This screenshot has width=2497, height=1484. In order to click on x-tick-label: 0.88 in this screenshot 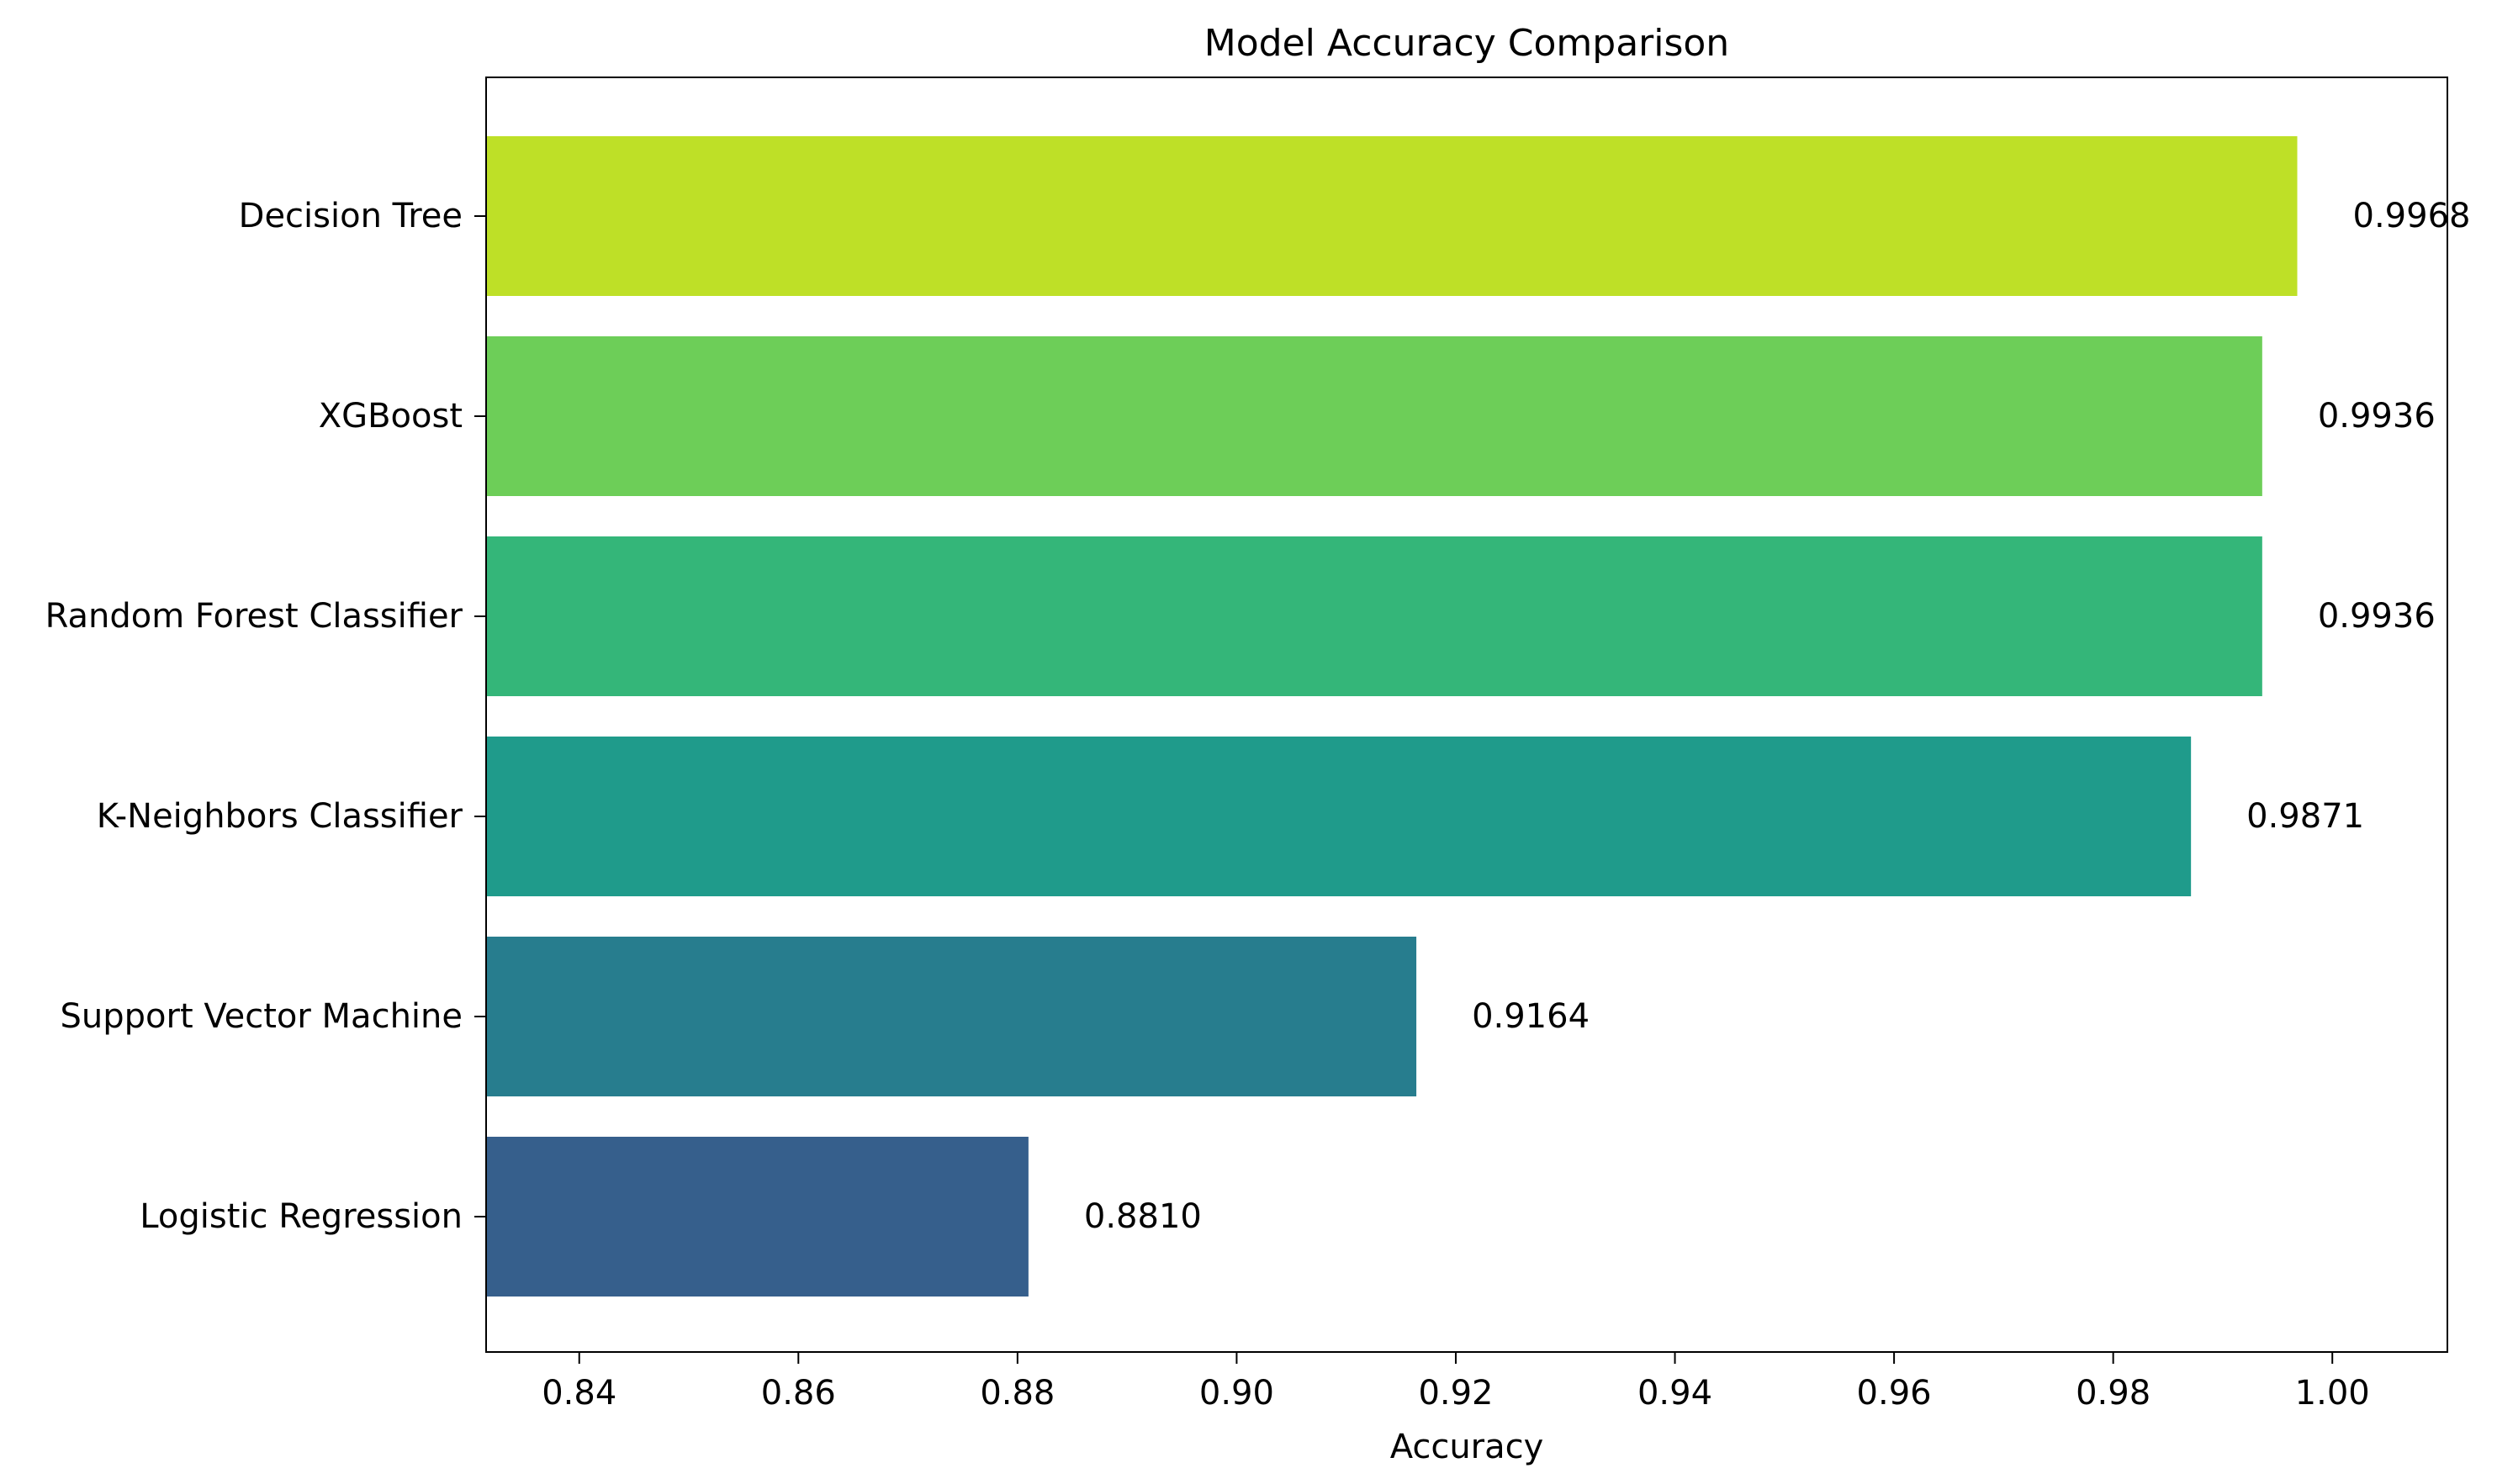, I will do `click(1017, 1393)`.